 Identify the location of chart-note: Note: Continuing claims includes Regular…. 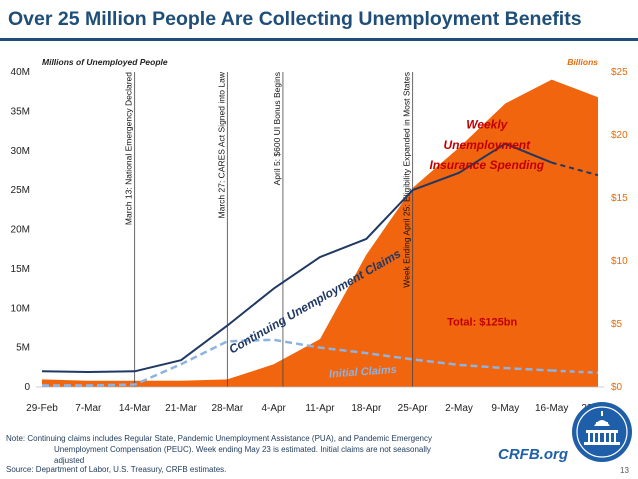
(241, 449).